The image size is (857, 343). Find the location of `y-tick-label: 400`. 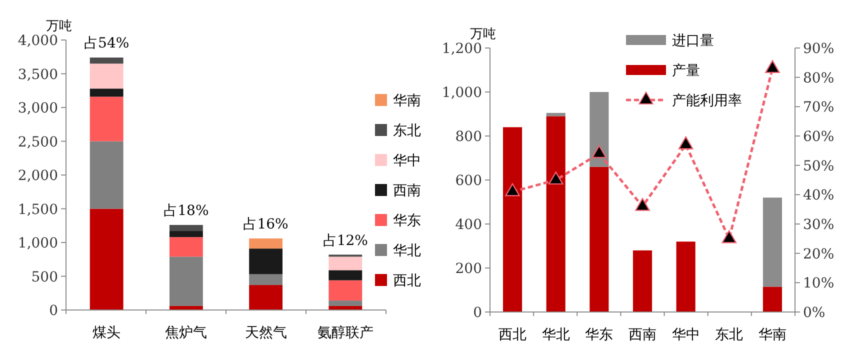

y-tick-label: 400 is located at coordinates (468, 225).